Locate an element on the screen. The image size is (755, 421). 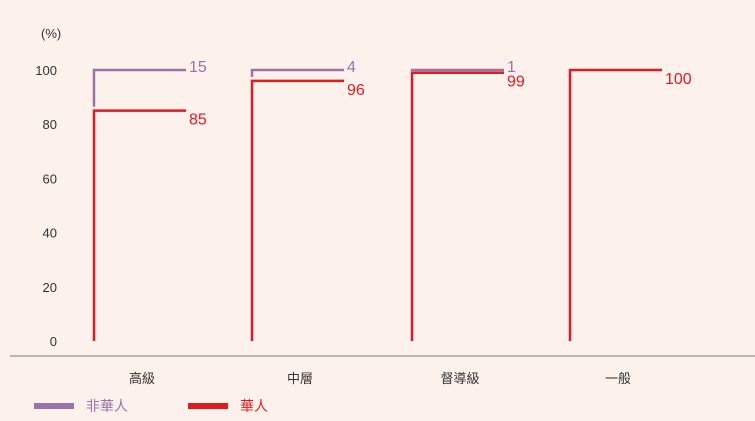
x-tick-label: 督導級 is located at coordinates (459, 378).